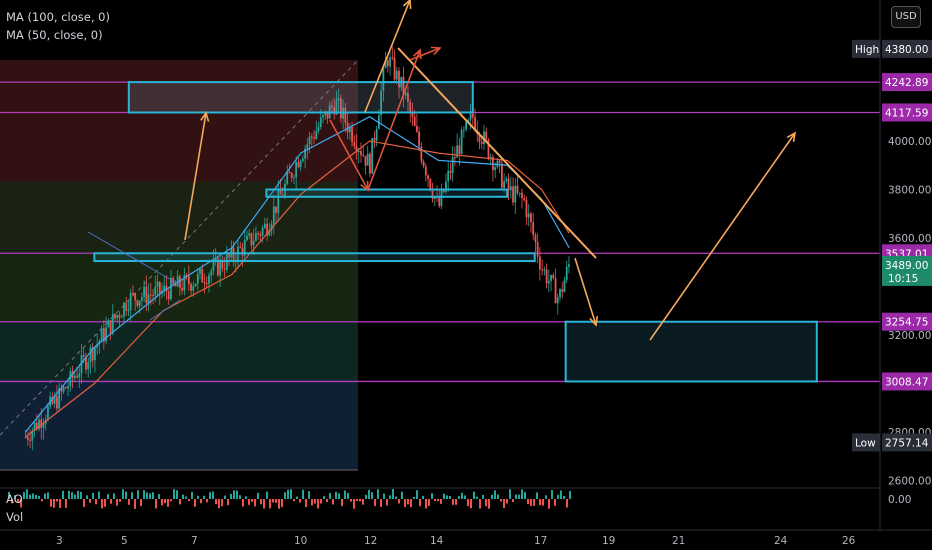 The image size is (932, 550). I want to click on trend-line, so click(497, 153).